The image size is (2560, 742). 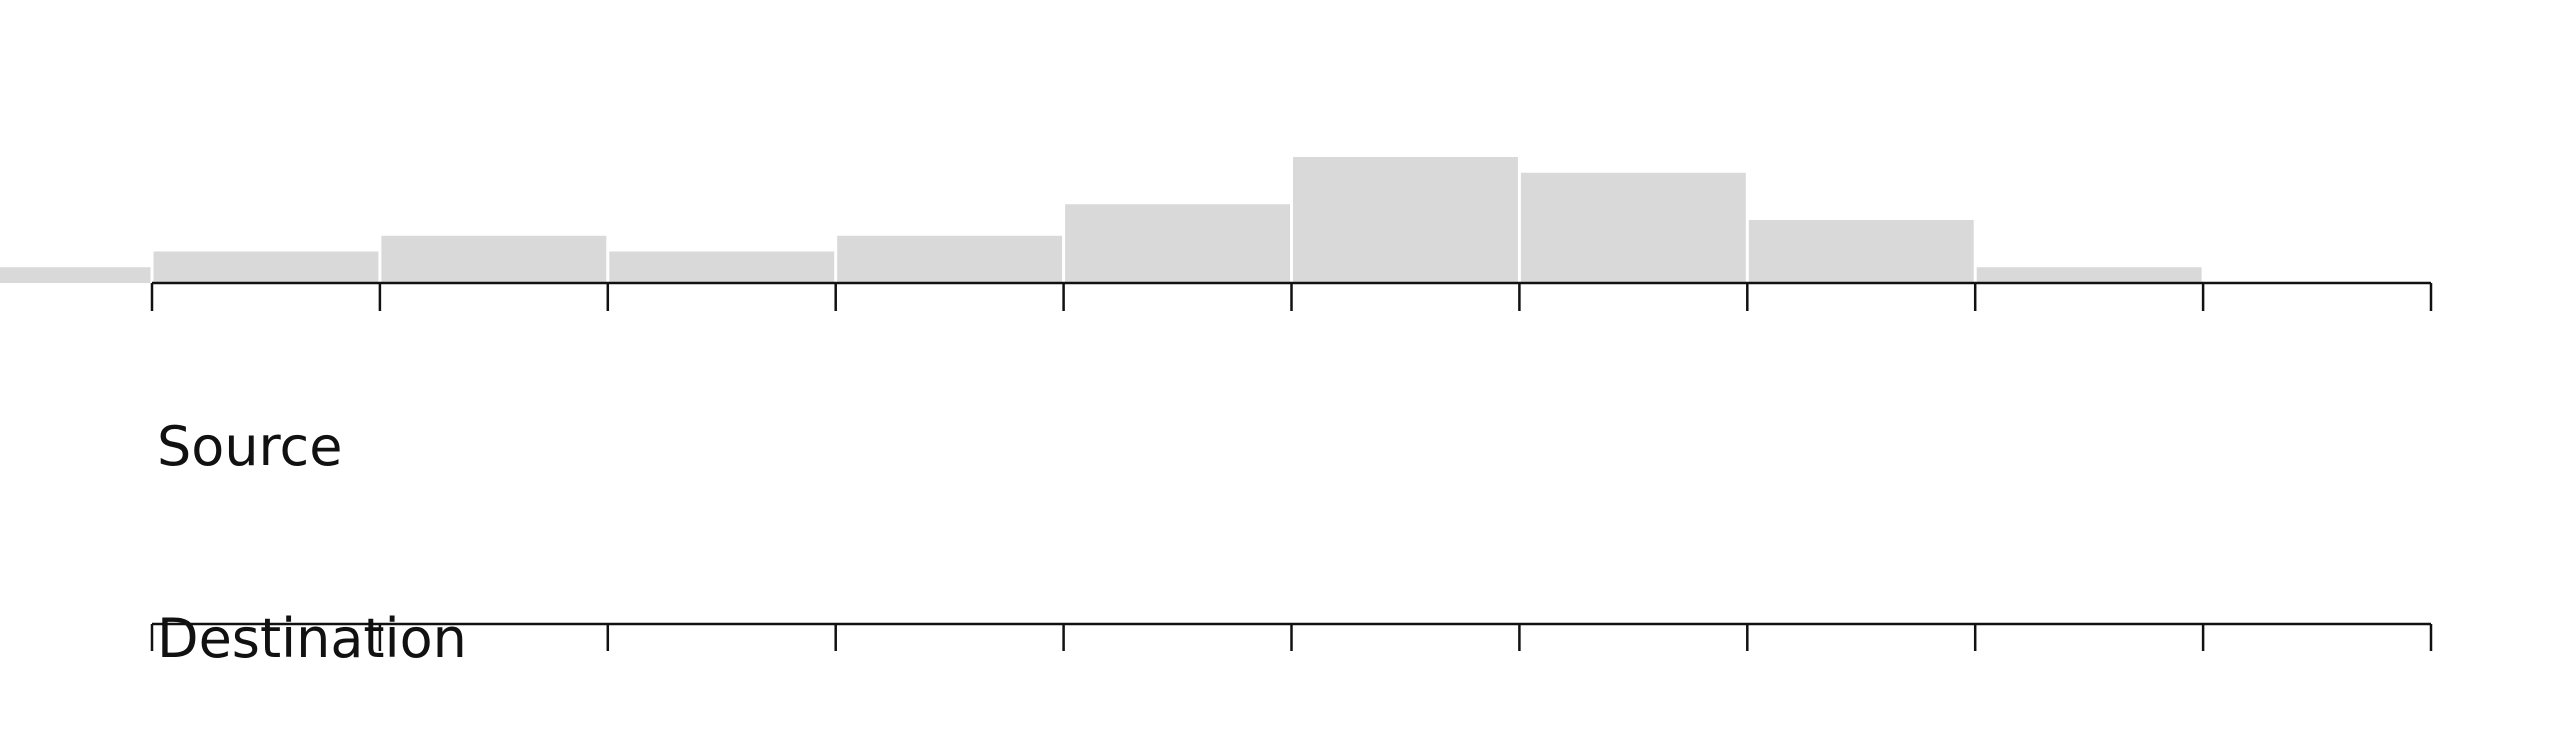 I want to click on source-label: Source, so click(x=249, y=446).